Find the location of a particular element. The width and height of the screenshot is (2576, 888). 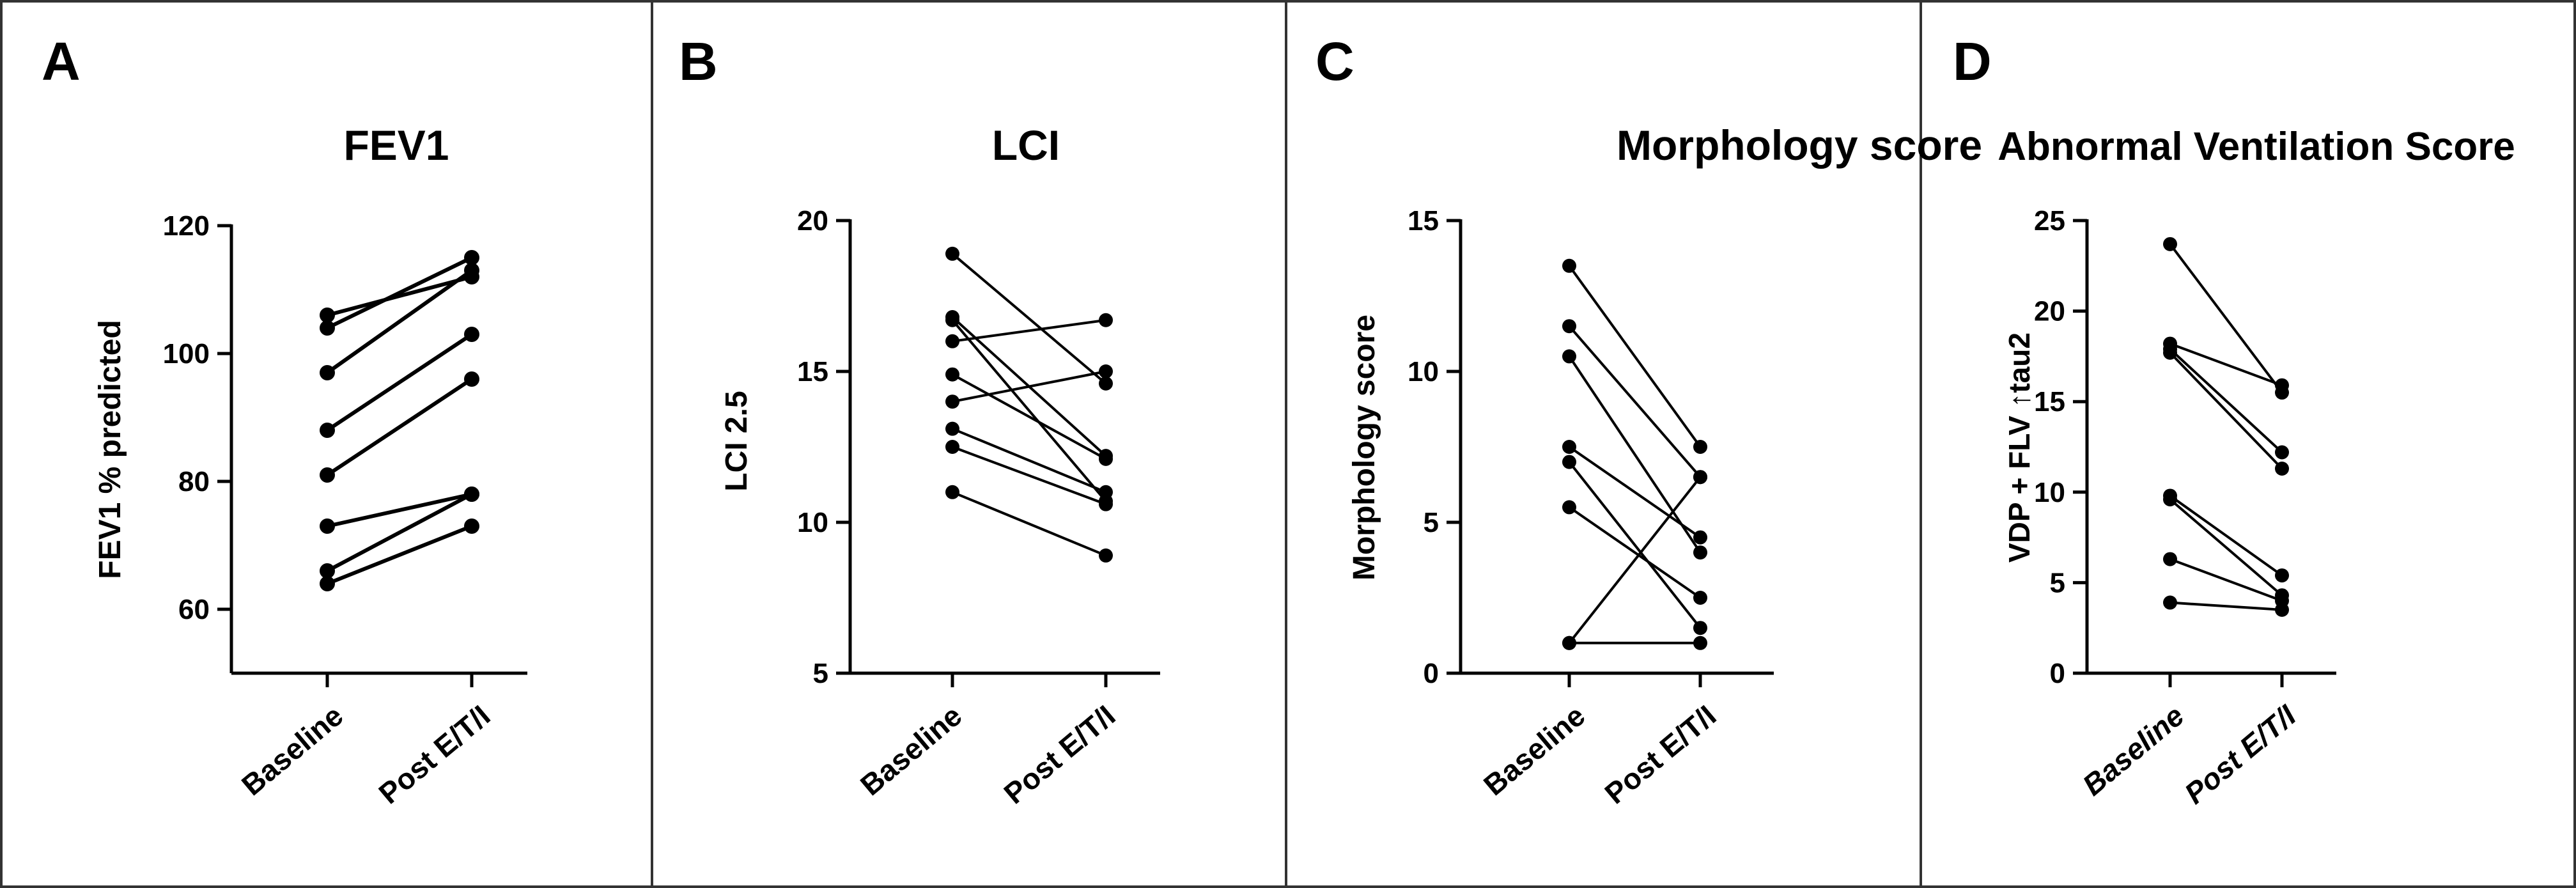

panel-letter: D is located at coordinates (1972, 61).